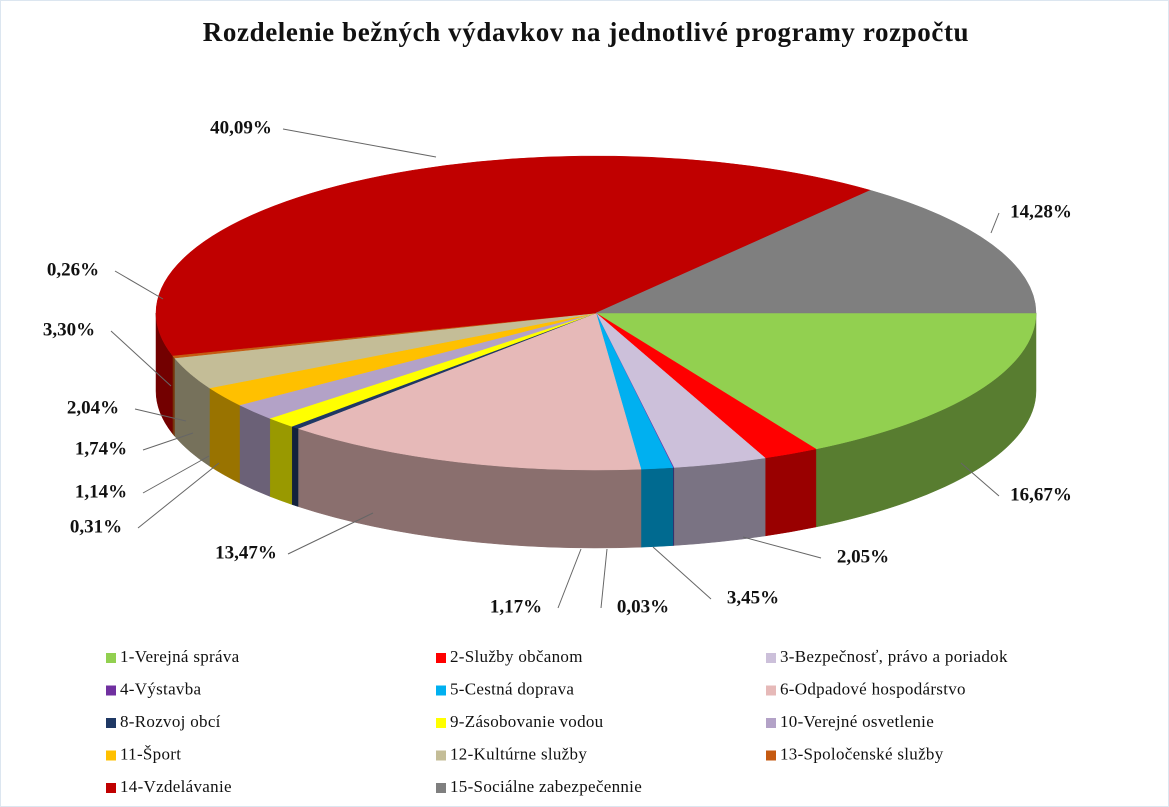 This screenshot has height=807, width=1169. I want to click on data-label: 1,74%, so click(101, 448).